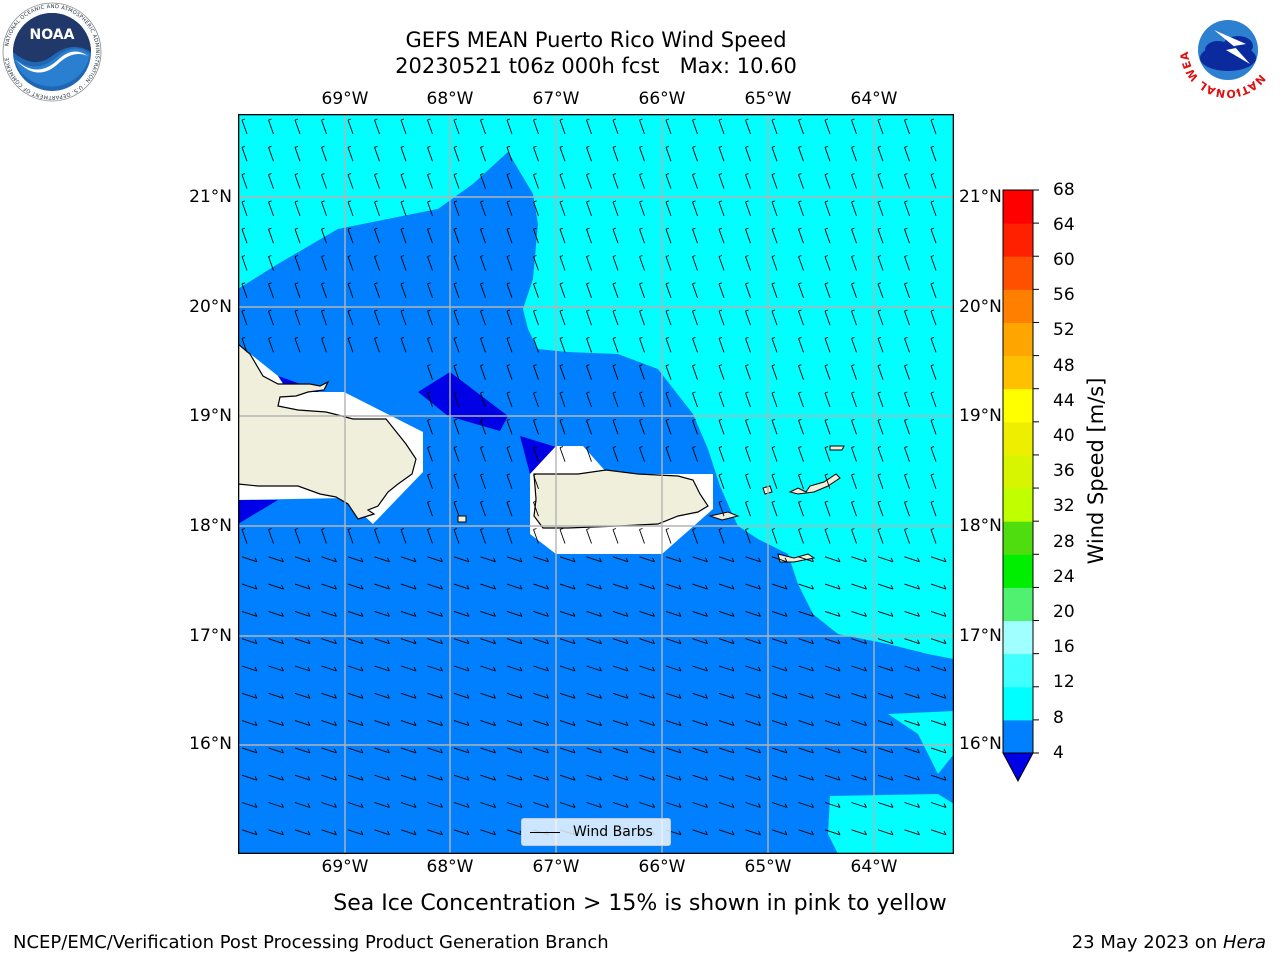 The height and width of the screenshot is (960, 1280). What do you see at coordinates (662, 99) in the screenshot?
I see `lon-label-top: 66°W` at bounding box center [662, 99].